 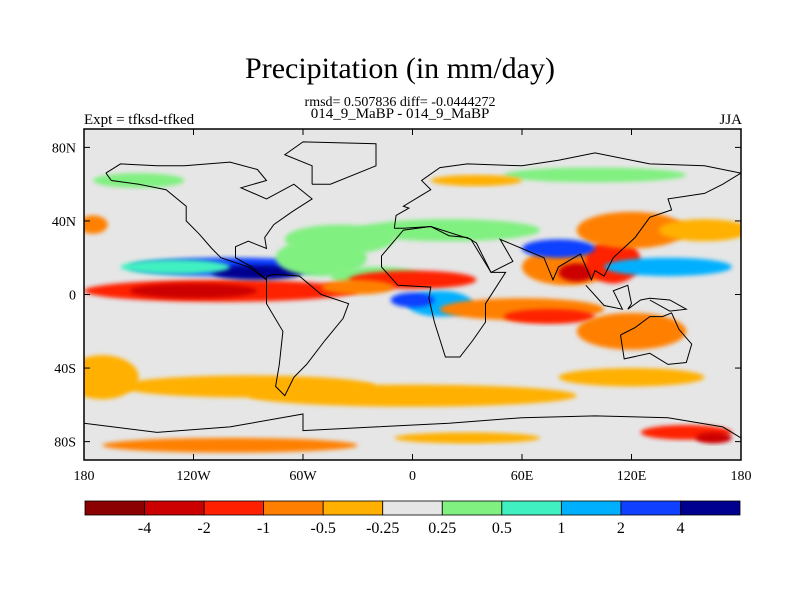 What do you see at coordinates (64, 222) in the screenshot?
I see `y-tick-label: 40N` at bounding box center [64, 222].